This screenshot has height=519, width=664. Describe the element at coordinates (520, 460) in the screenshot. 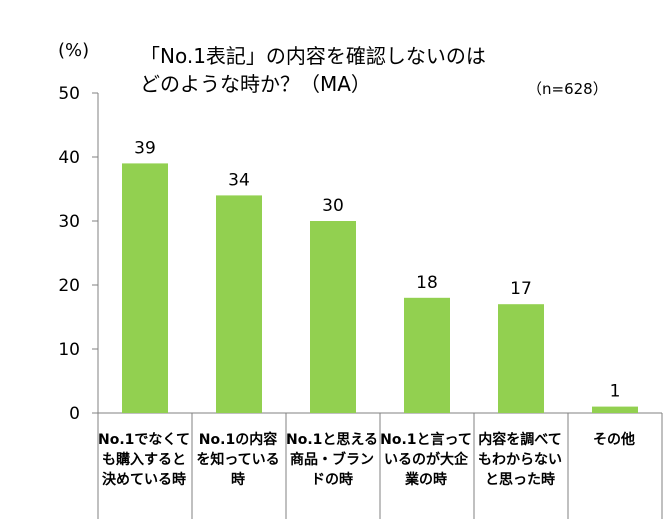

I see `category-label: 内容を調べてもわからないと思った時` at that location.